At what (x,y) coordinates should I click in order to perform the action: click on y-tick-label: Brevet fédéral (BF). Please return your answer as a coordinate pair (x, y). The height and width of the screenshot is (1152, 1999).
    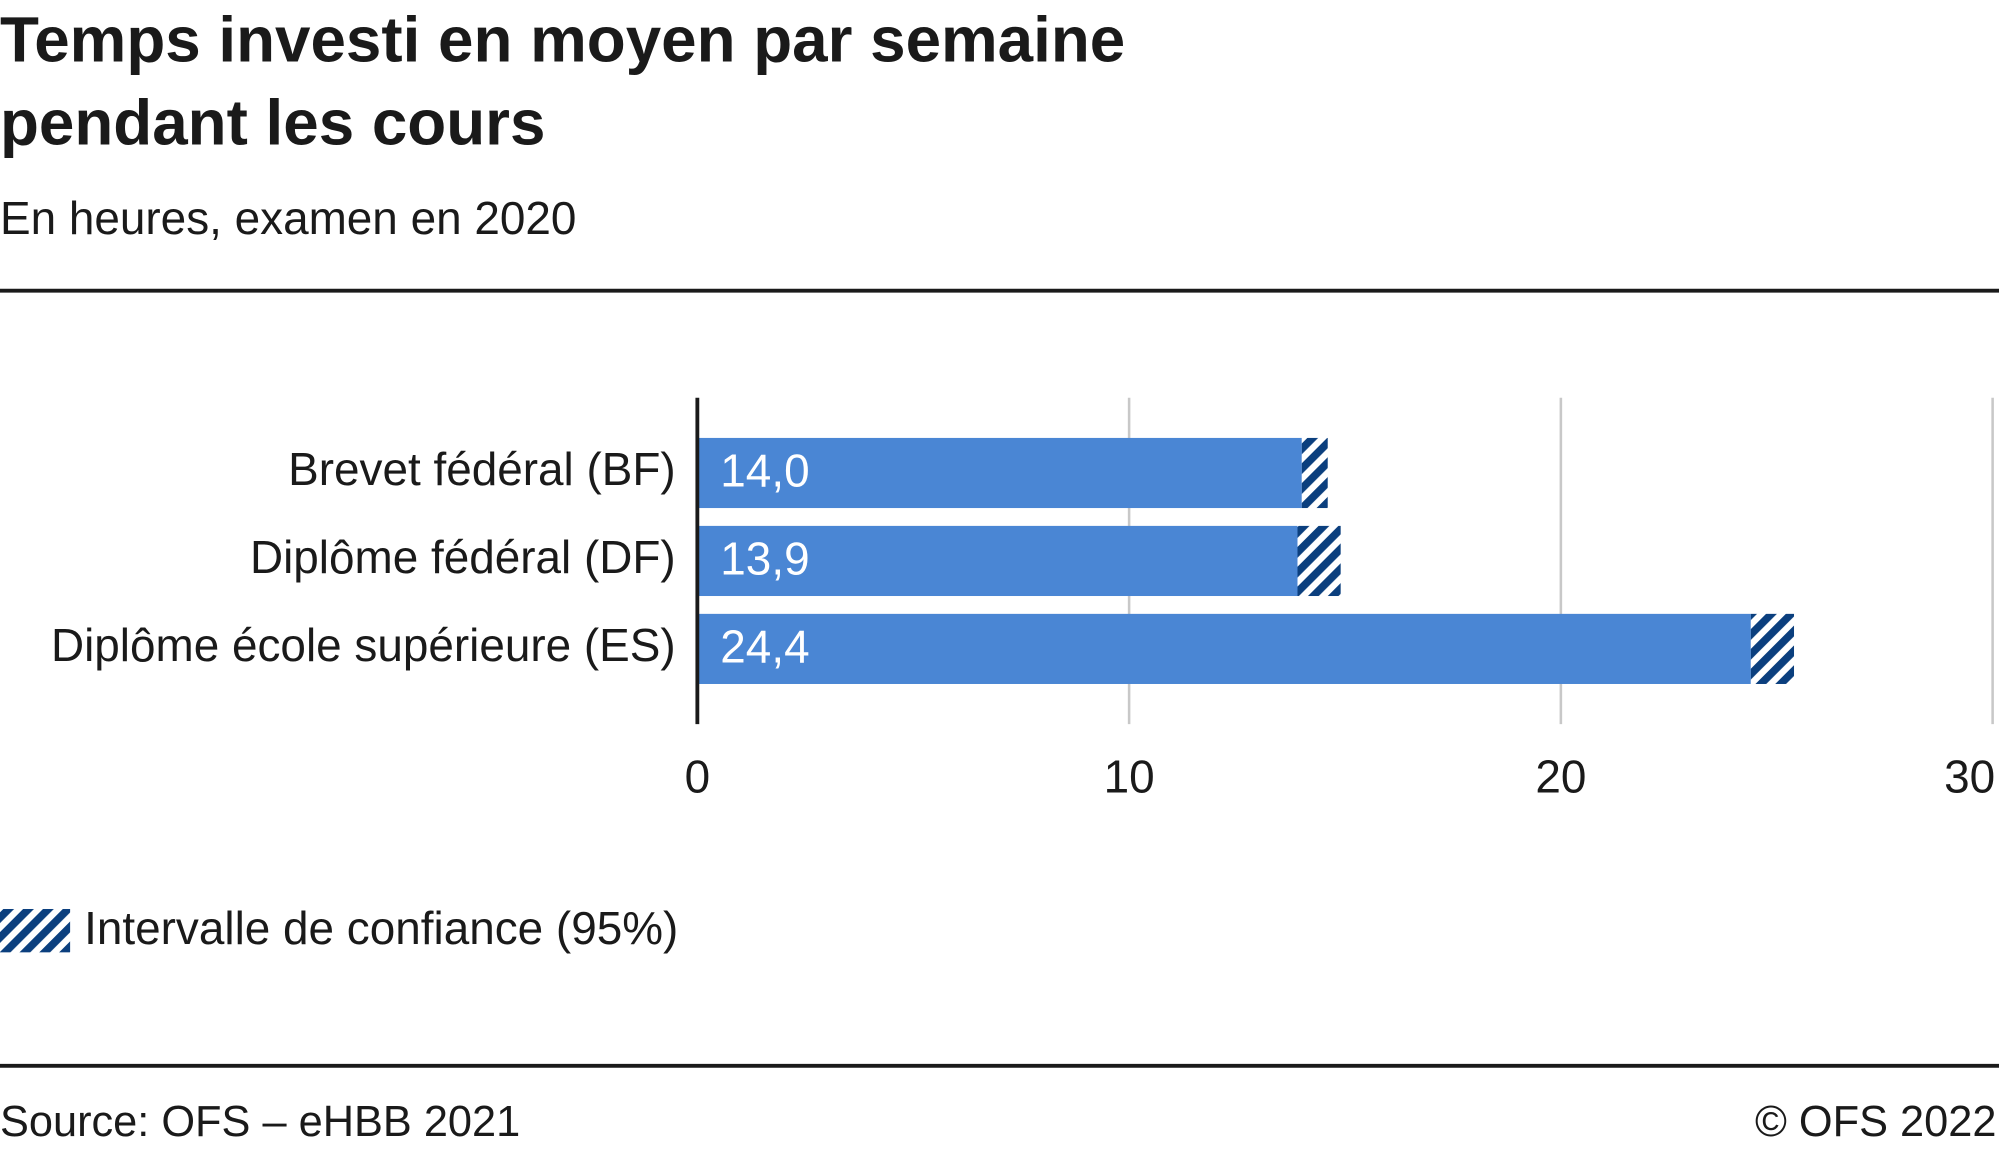
    Looking at the image, I should click on (482, 469).